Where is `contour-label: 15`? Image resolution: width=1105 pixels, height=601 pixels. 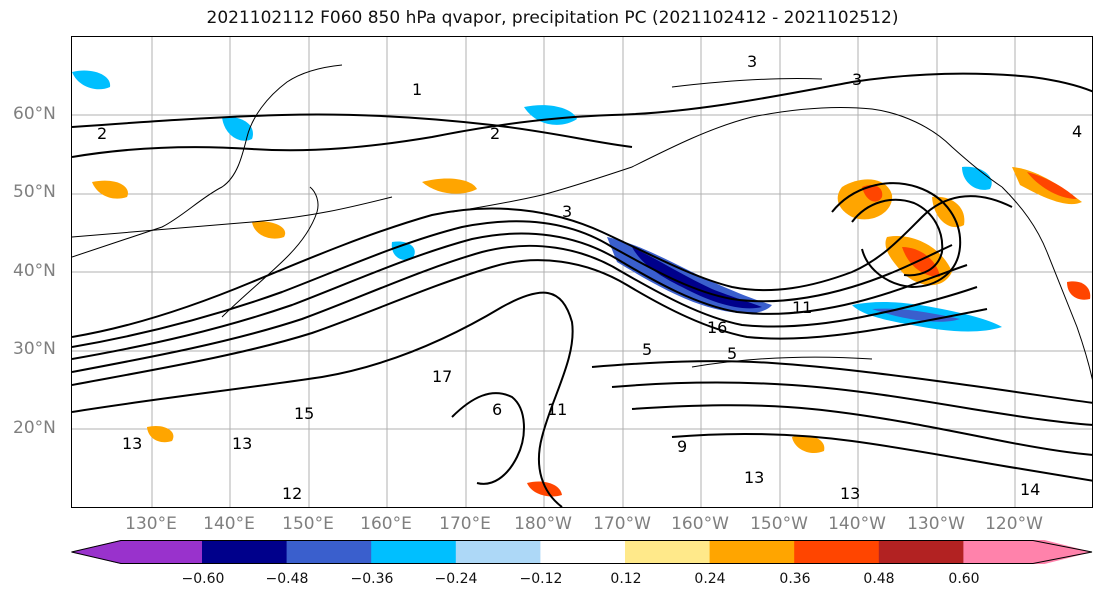
contour-label: 15 is located at coordinates (304, 413).